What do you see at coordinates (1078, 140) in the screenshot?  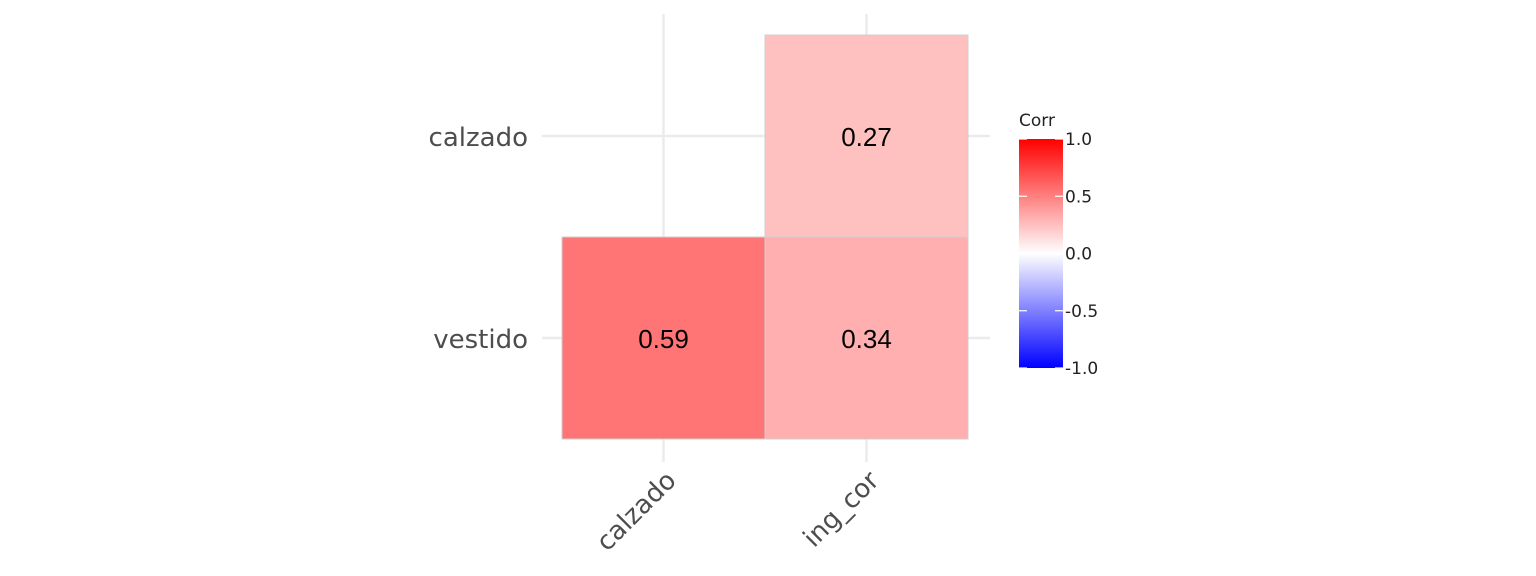 I see `legend-tick-label: 1.0` at bounding box center [1078, 140].